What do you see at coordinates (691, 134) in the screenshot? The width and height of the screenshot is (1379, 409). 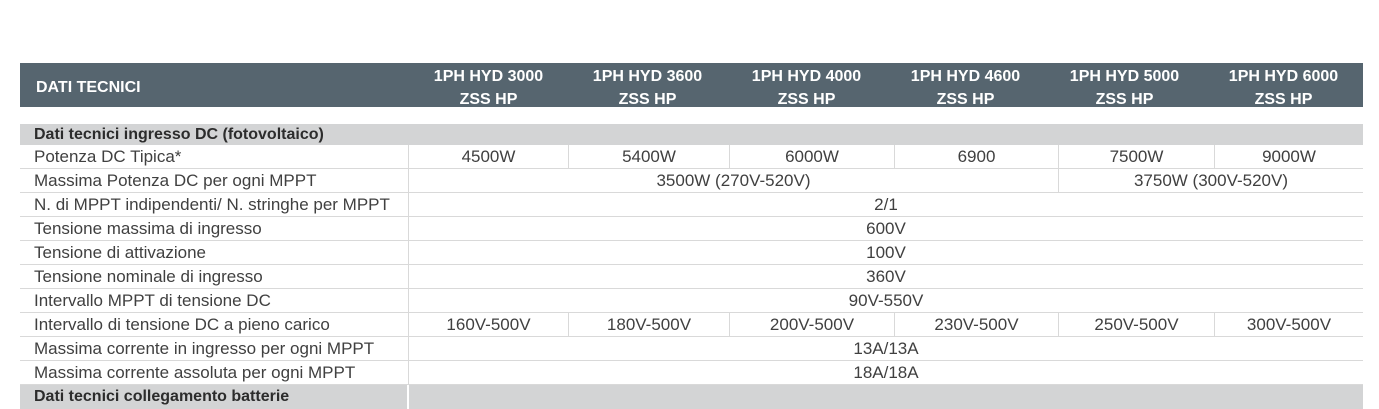 I see `section-heading-dc-input: Dati tecnici ingresso DC (fotovoltaico)` at bounding box center [691, 134].